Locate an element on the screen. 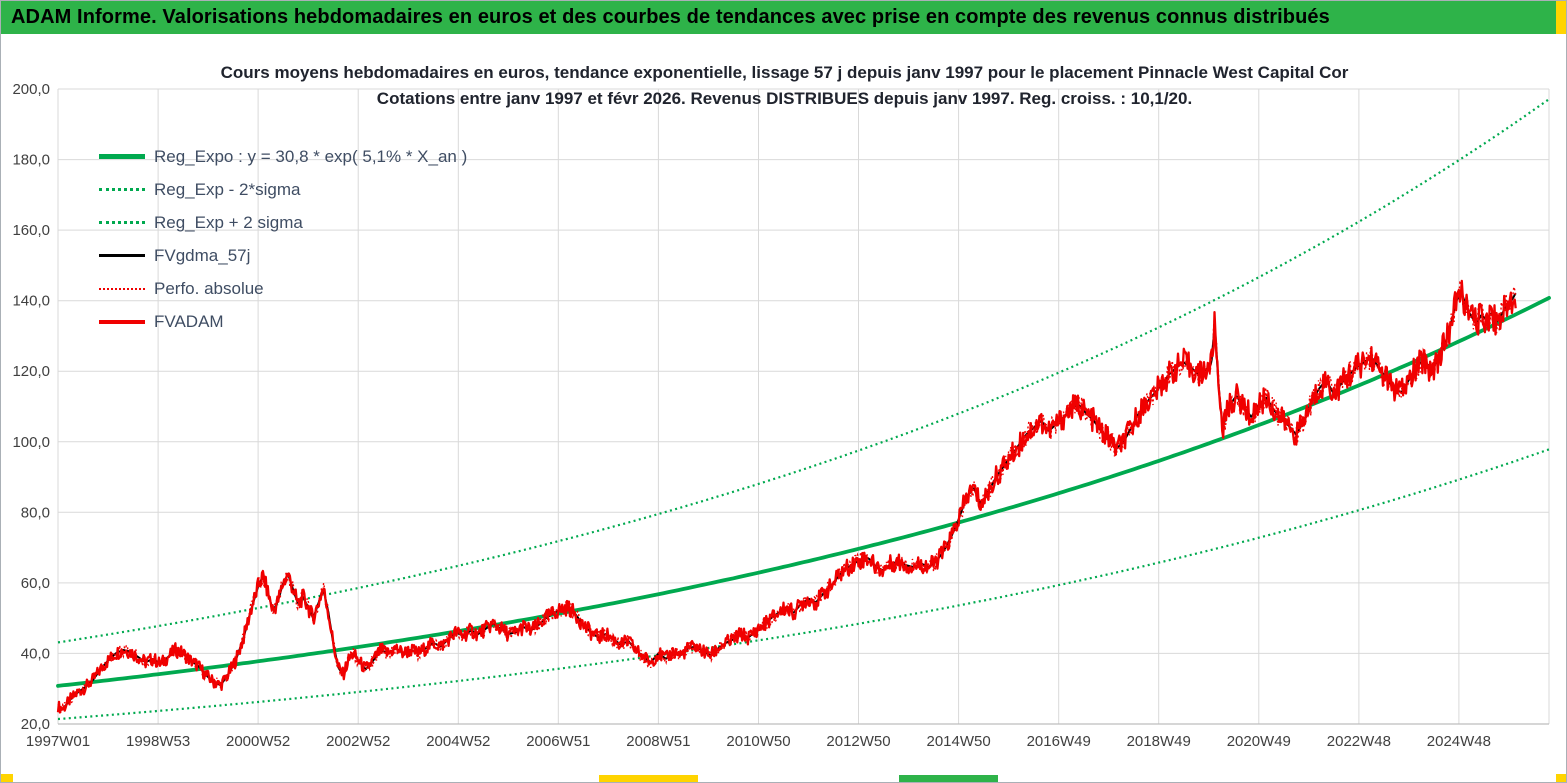  legend-item-3: FVgdma_57j is located at coordinates (283, 255).